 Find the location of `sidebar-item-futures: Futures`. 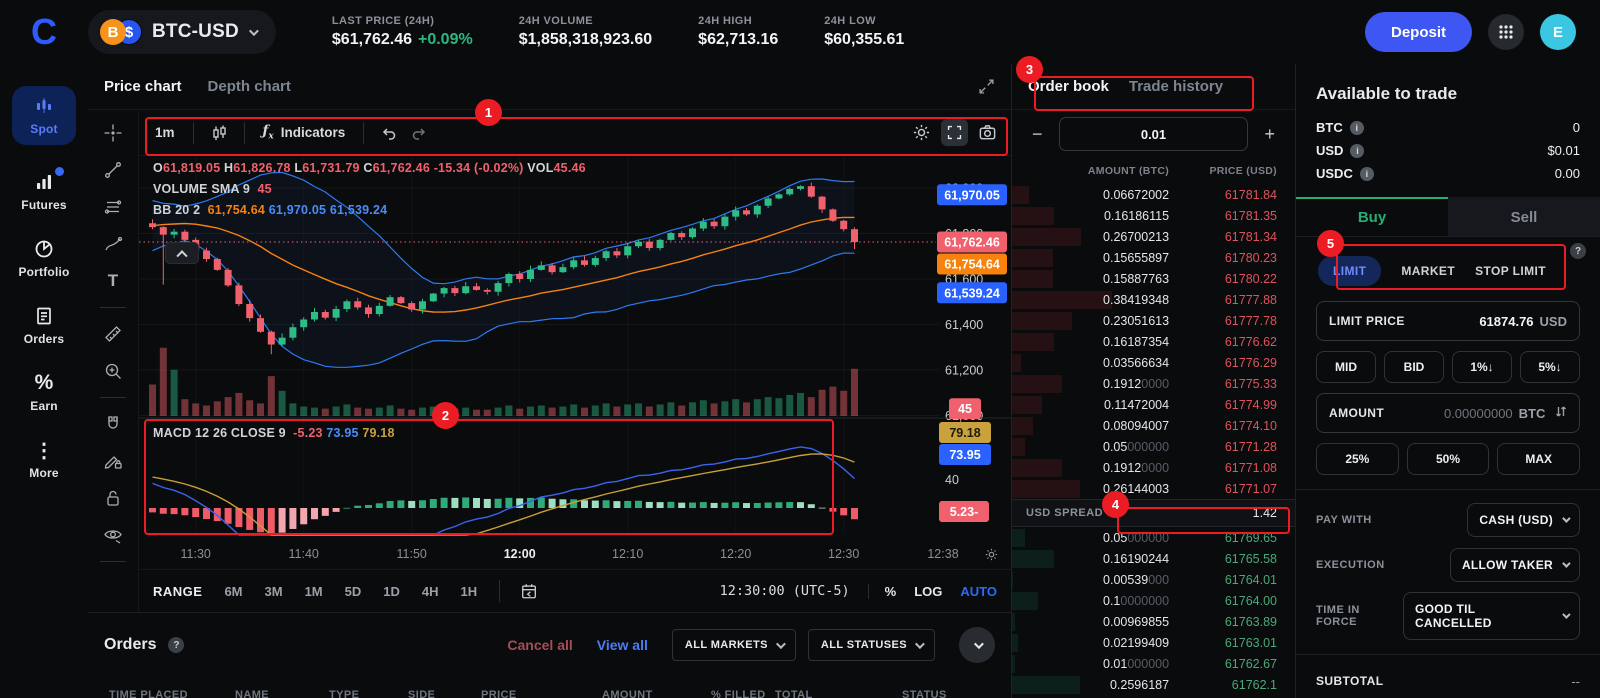

sidebar-item-futures: Futures is located at coordinates (44, 189).